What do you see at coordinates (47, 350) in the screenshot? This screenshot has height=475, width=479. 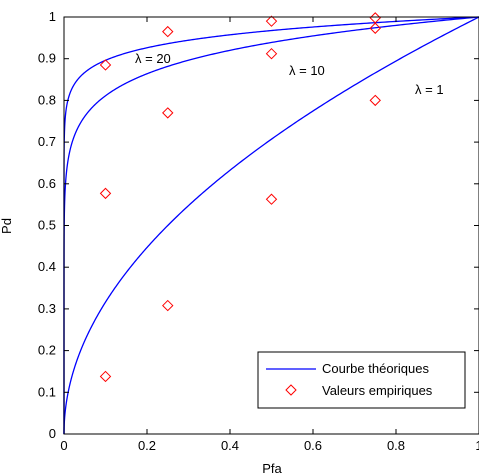 I see `y-tick-label: 0.2` at bounding box center [47, 350].